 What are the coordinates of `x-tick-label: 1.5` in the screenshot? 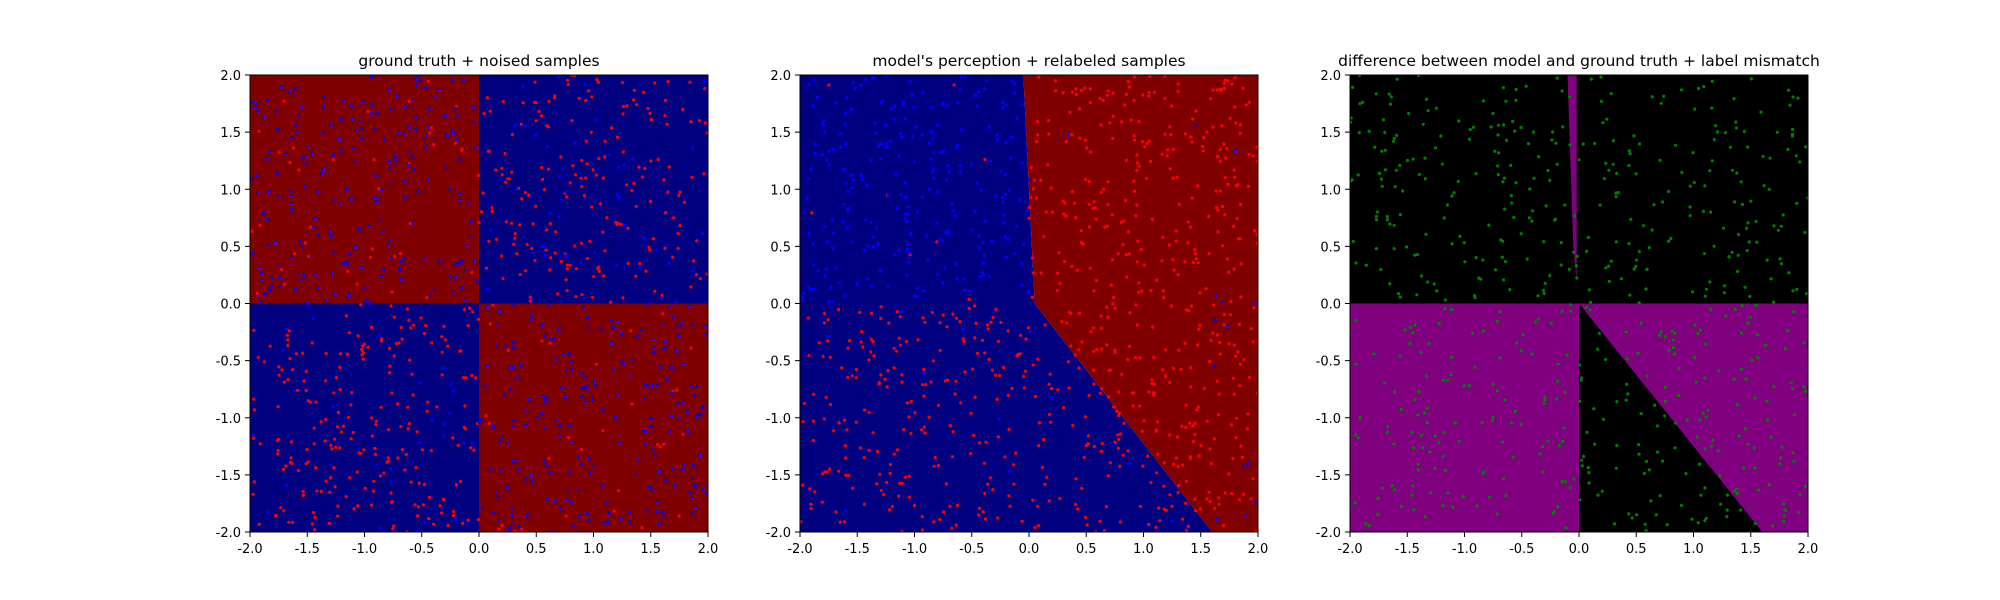 It's located at (1200, 549).